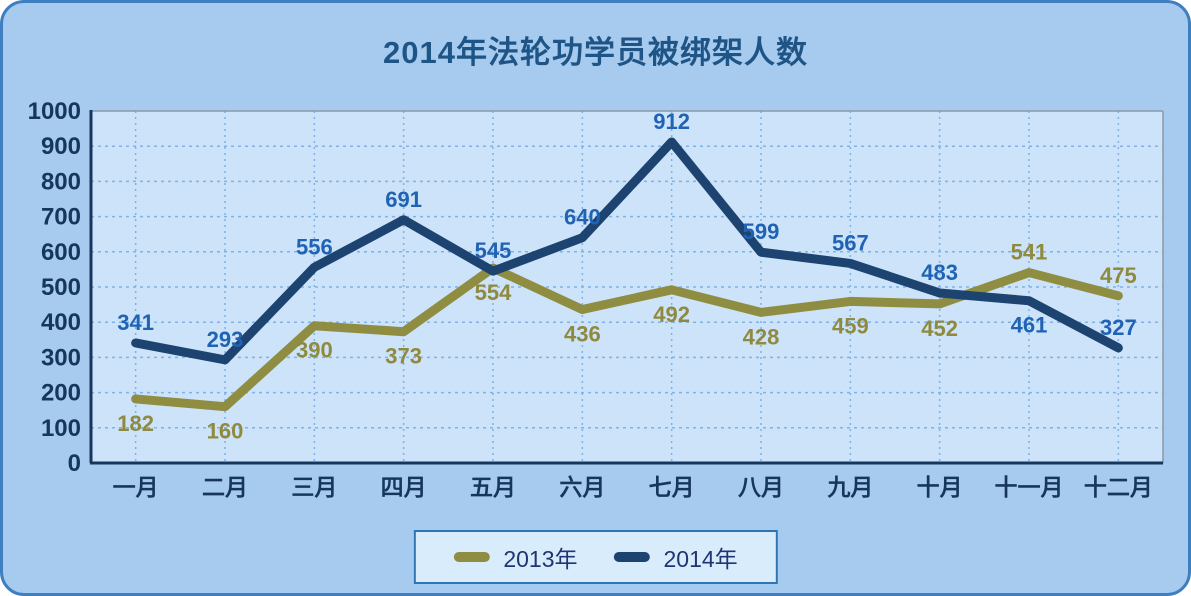 The height and width of the screenshot is (596, 1191). Describe the element at coordinates (404, 487) in the screenshot. I see `x-tick-label: 四月` at that location.